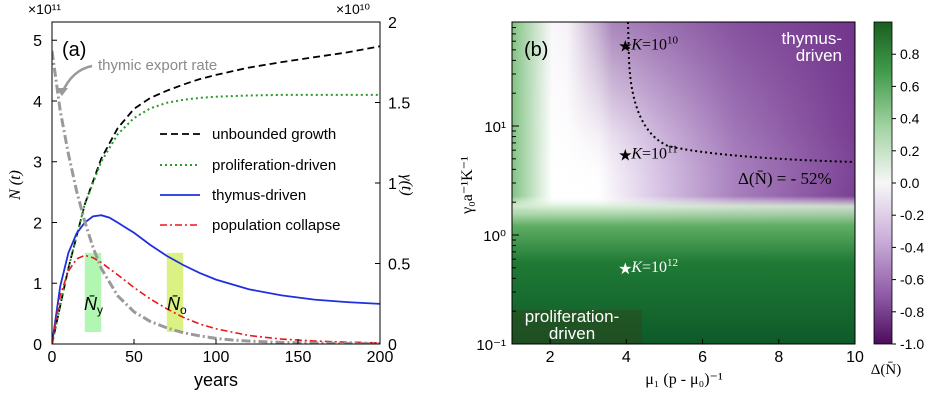 This screenshot has height=394, width=931. I want to click on contour-line, so click(741, 92).